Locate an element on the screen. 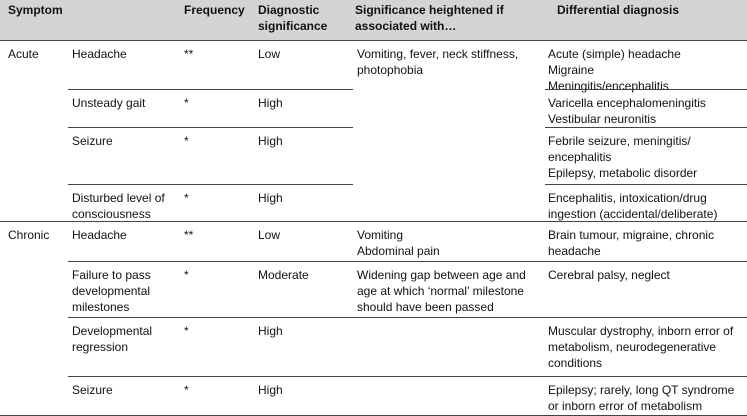 This screenshot has height=416, width=747. cell-line: milestones is located at coordinates (101, 307).